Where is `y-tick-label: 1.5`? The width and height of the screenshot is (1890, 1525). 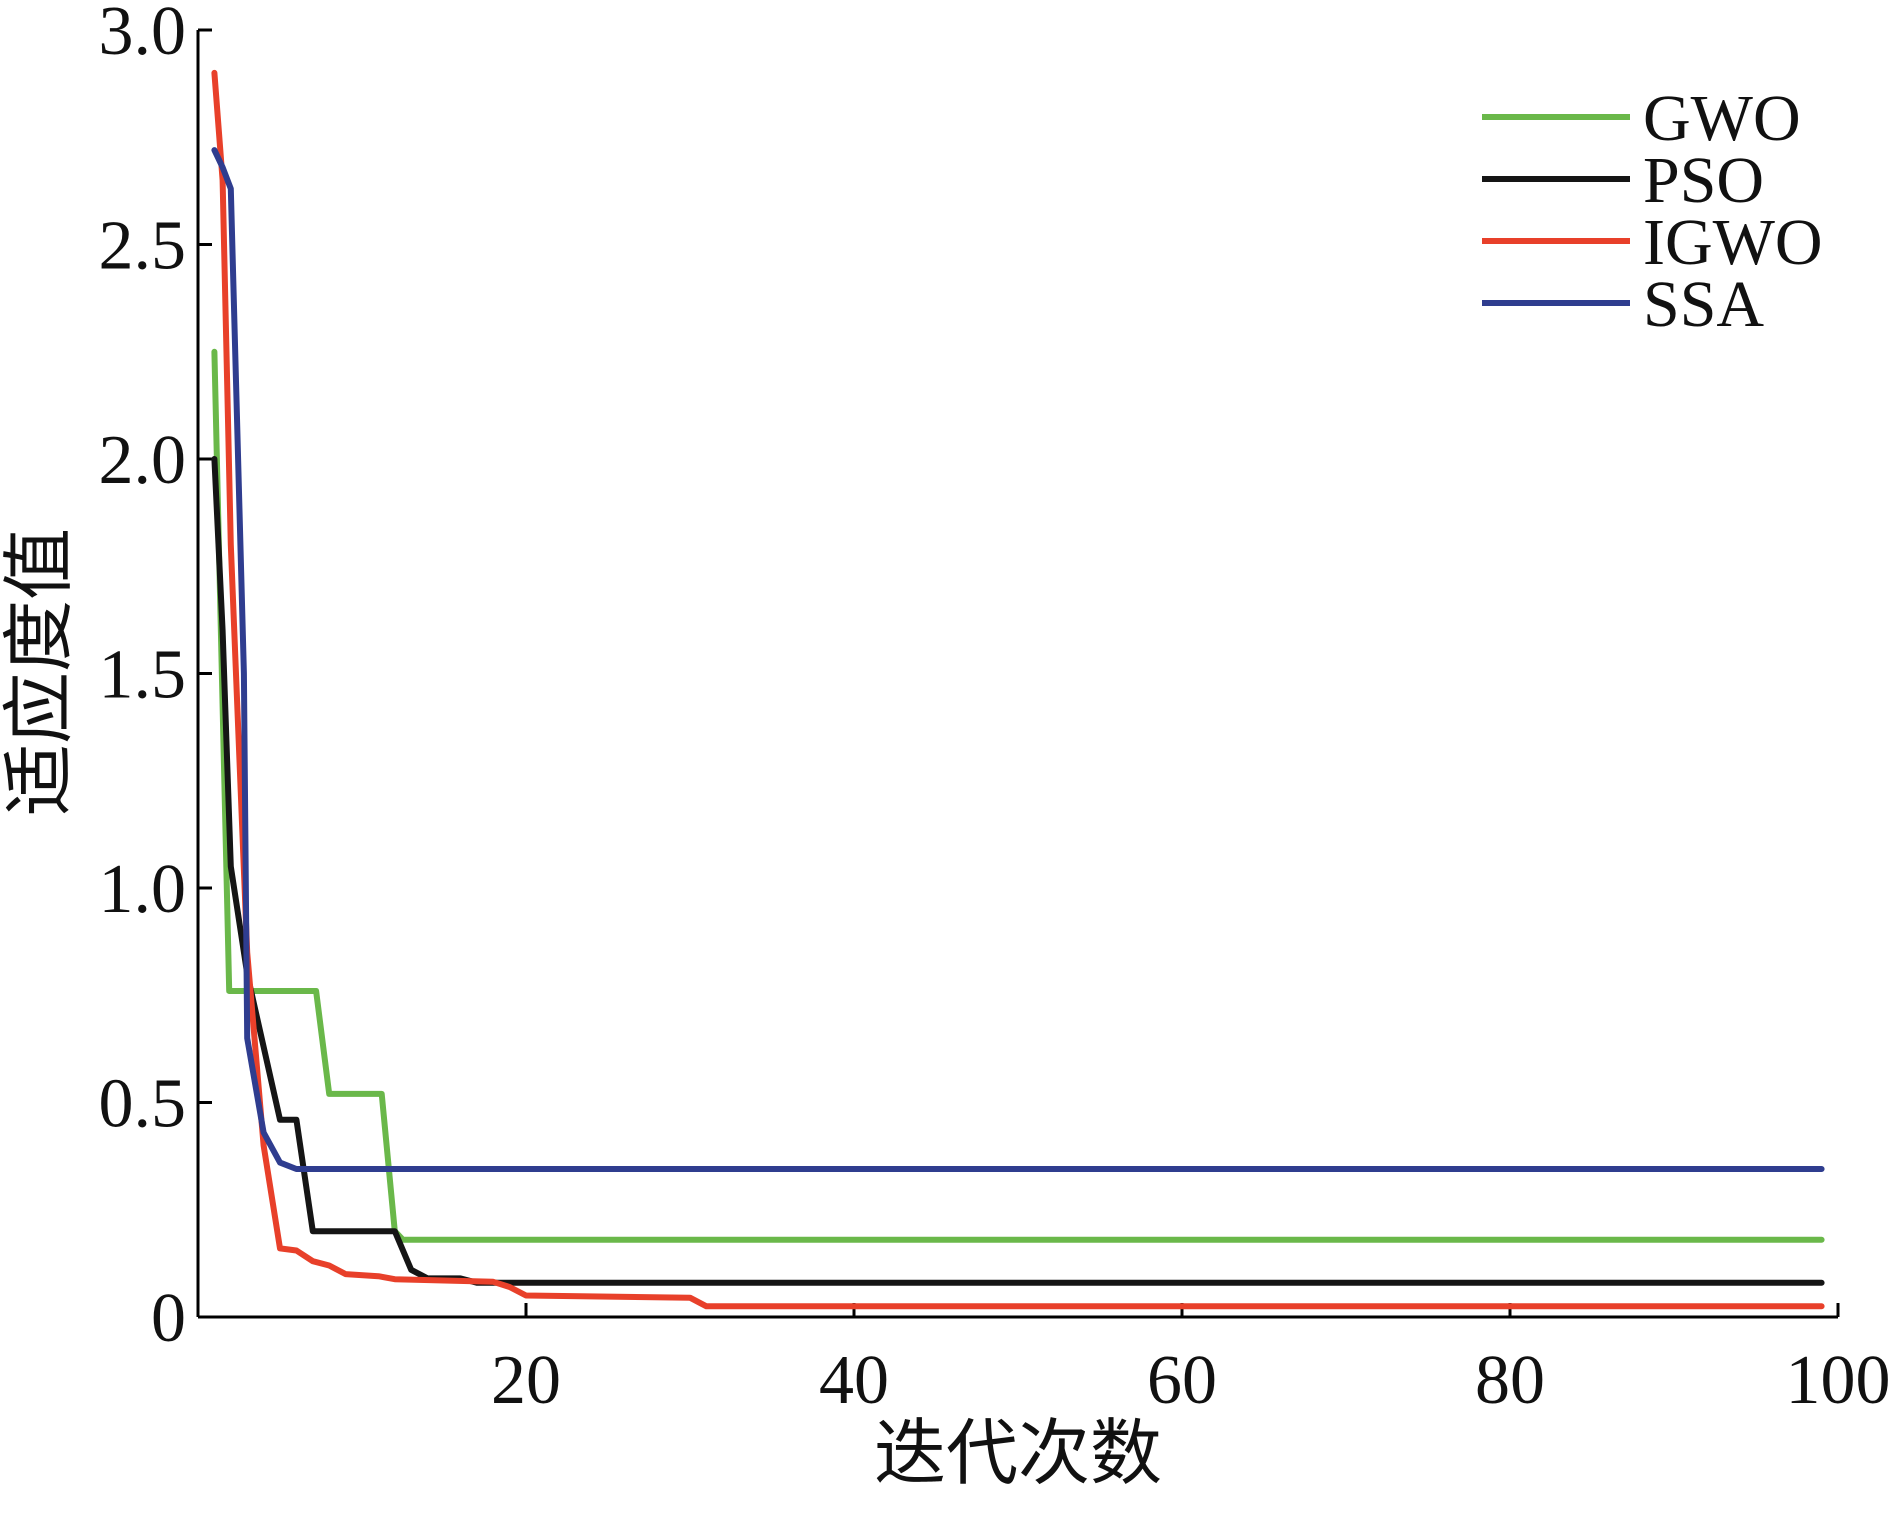 y-tick-label: 1.5 is located at coordinates (143, 675).